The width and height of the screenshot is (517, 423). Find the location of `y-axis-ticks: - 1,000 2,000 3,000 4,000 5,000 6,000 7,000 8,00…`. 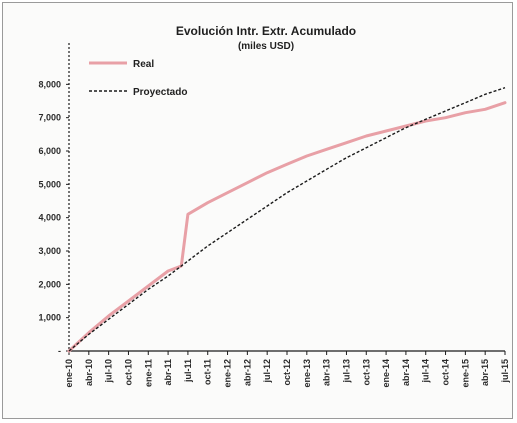

y-axis-ticks: - 1,000 2,000 3,000 4,000 5,000 6,000 7,000 8,00… is located at coordinates (53, 217).